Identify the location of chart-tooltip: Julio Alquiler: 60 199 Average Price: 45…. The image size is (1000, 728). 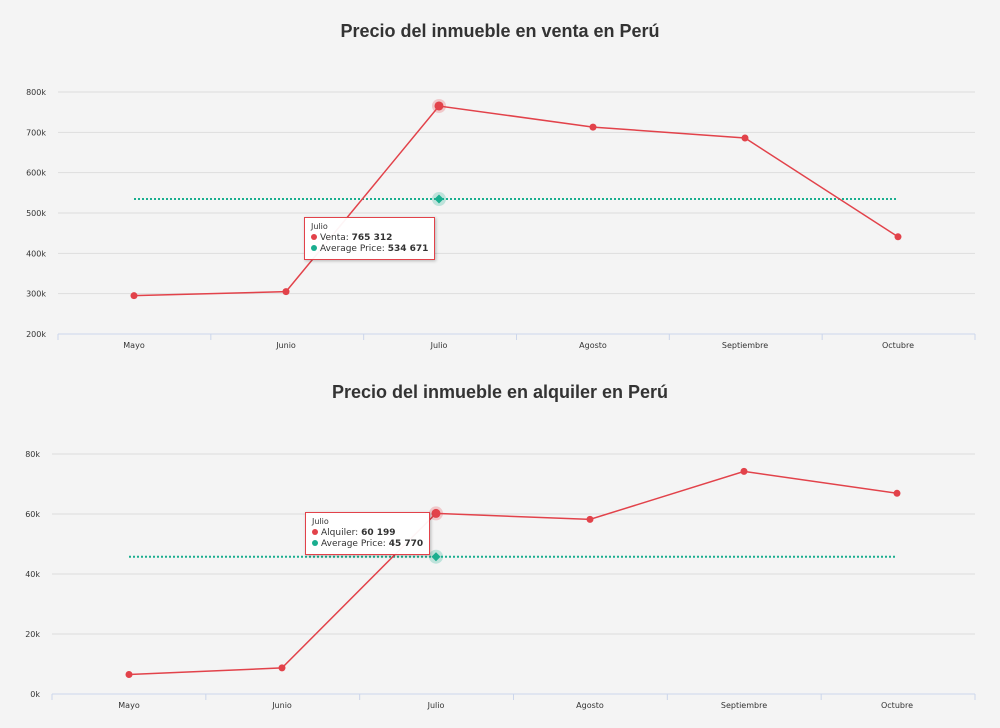
(368, 533).